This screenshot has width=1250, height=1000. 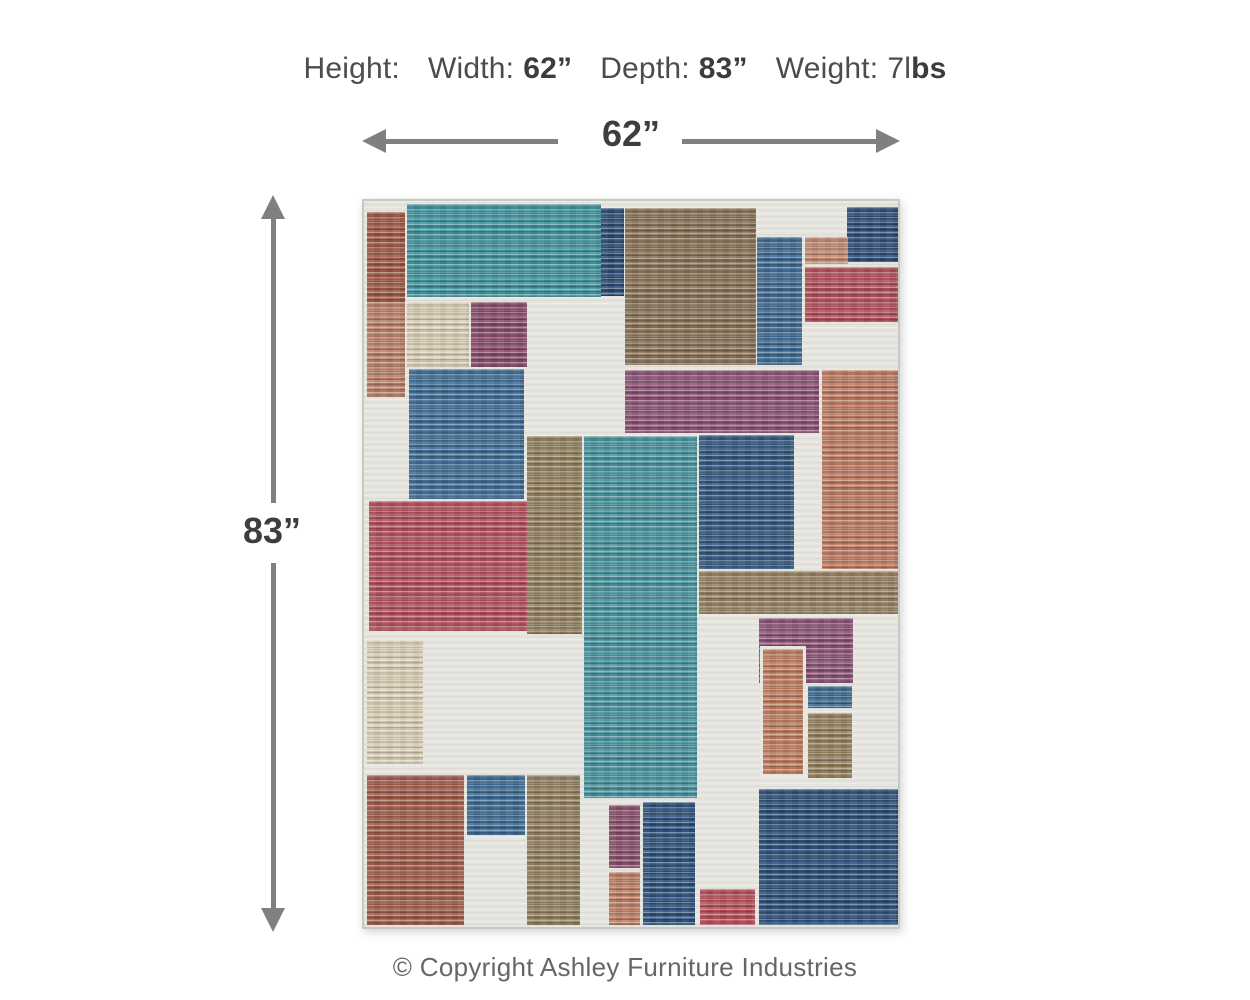 I want to click on rug-patch-blue-nested, so click(x=830, y=697).